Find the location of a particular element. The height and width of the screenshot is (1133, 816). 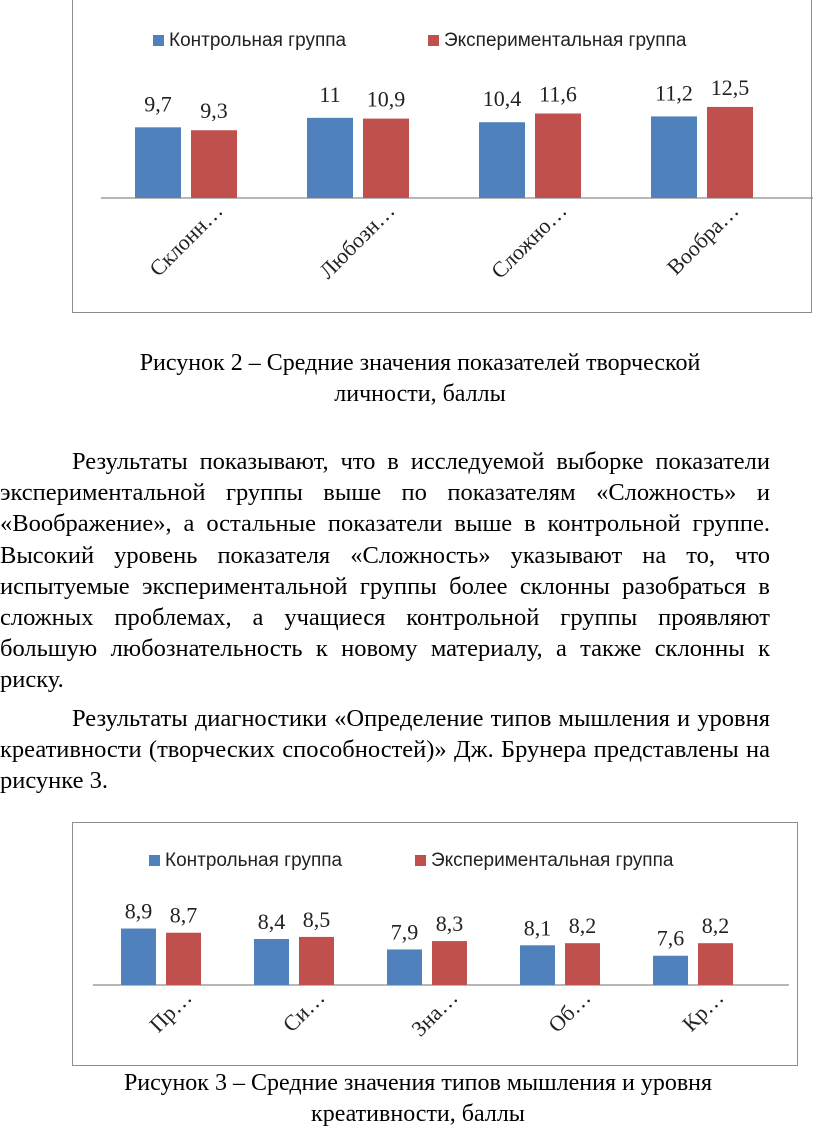

fig3-data-label-control-4: 8,1 is located at coordinates (538, 927).